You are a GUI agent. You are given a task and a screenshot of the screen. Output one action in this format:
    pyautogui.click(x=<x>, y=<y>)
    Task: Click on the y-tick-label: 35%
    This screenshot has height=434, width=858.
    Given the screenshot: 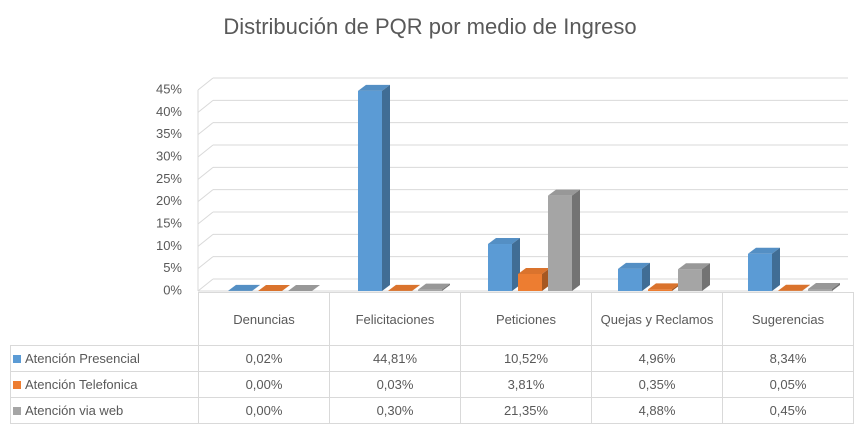 What is the action you would take?
    pyautogui.click(x=169, y=133)
    